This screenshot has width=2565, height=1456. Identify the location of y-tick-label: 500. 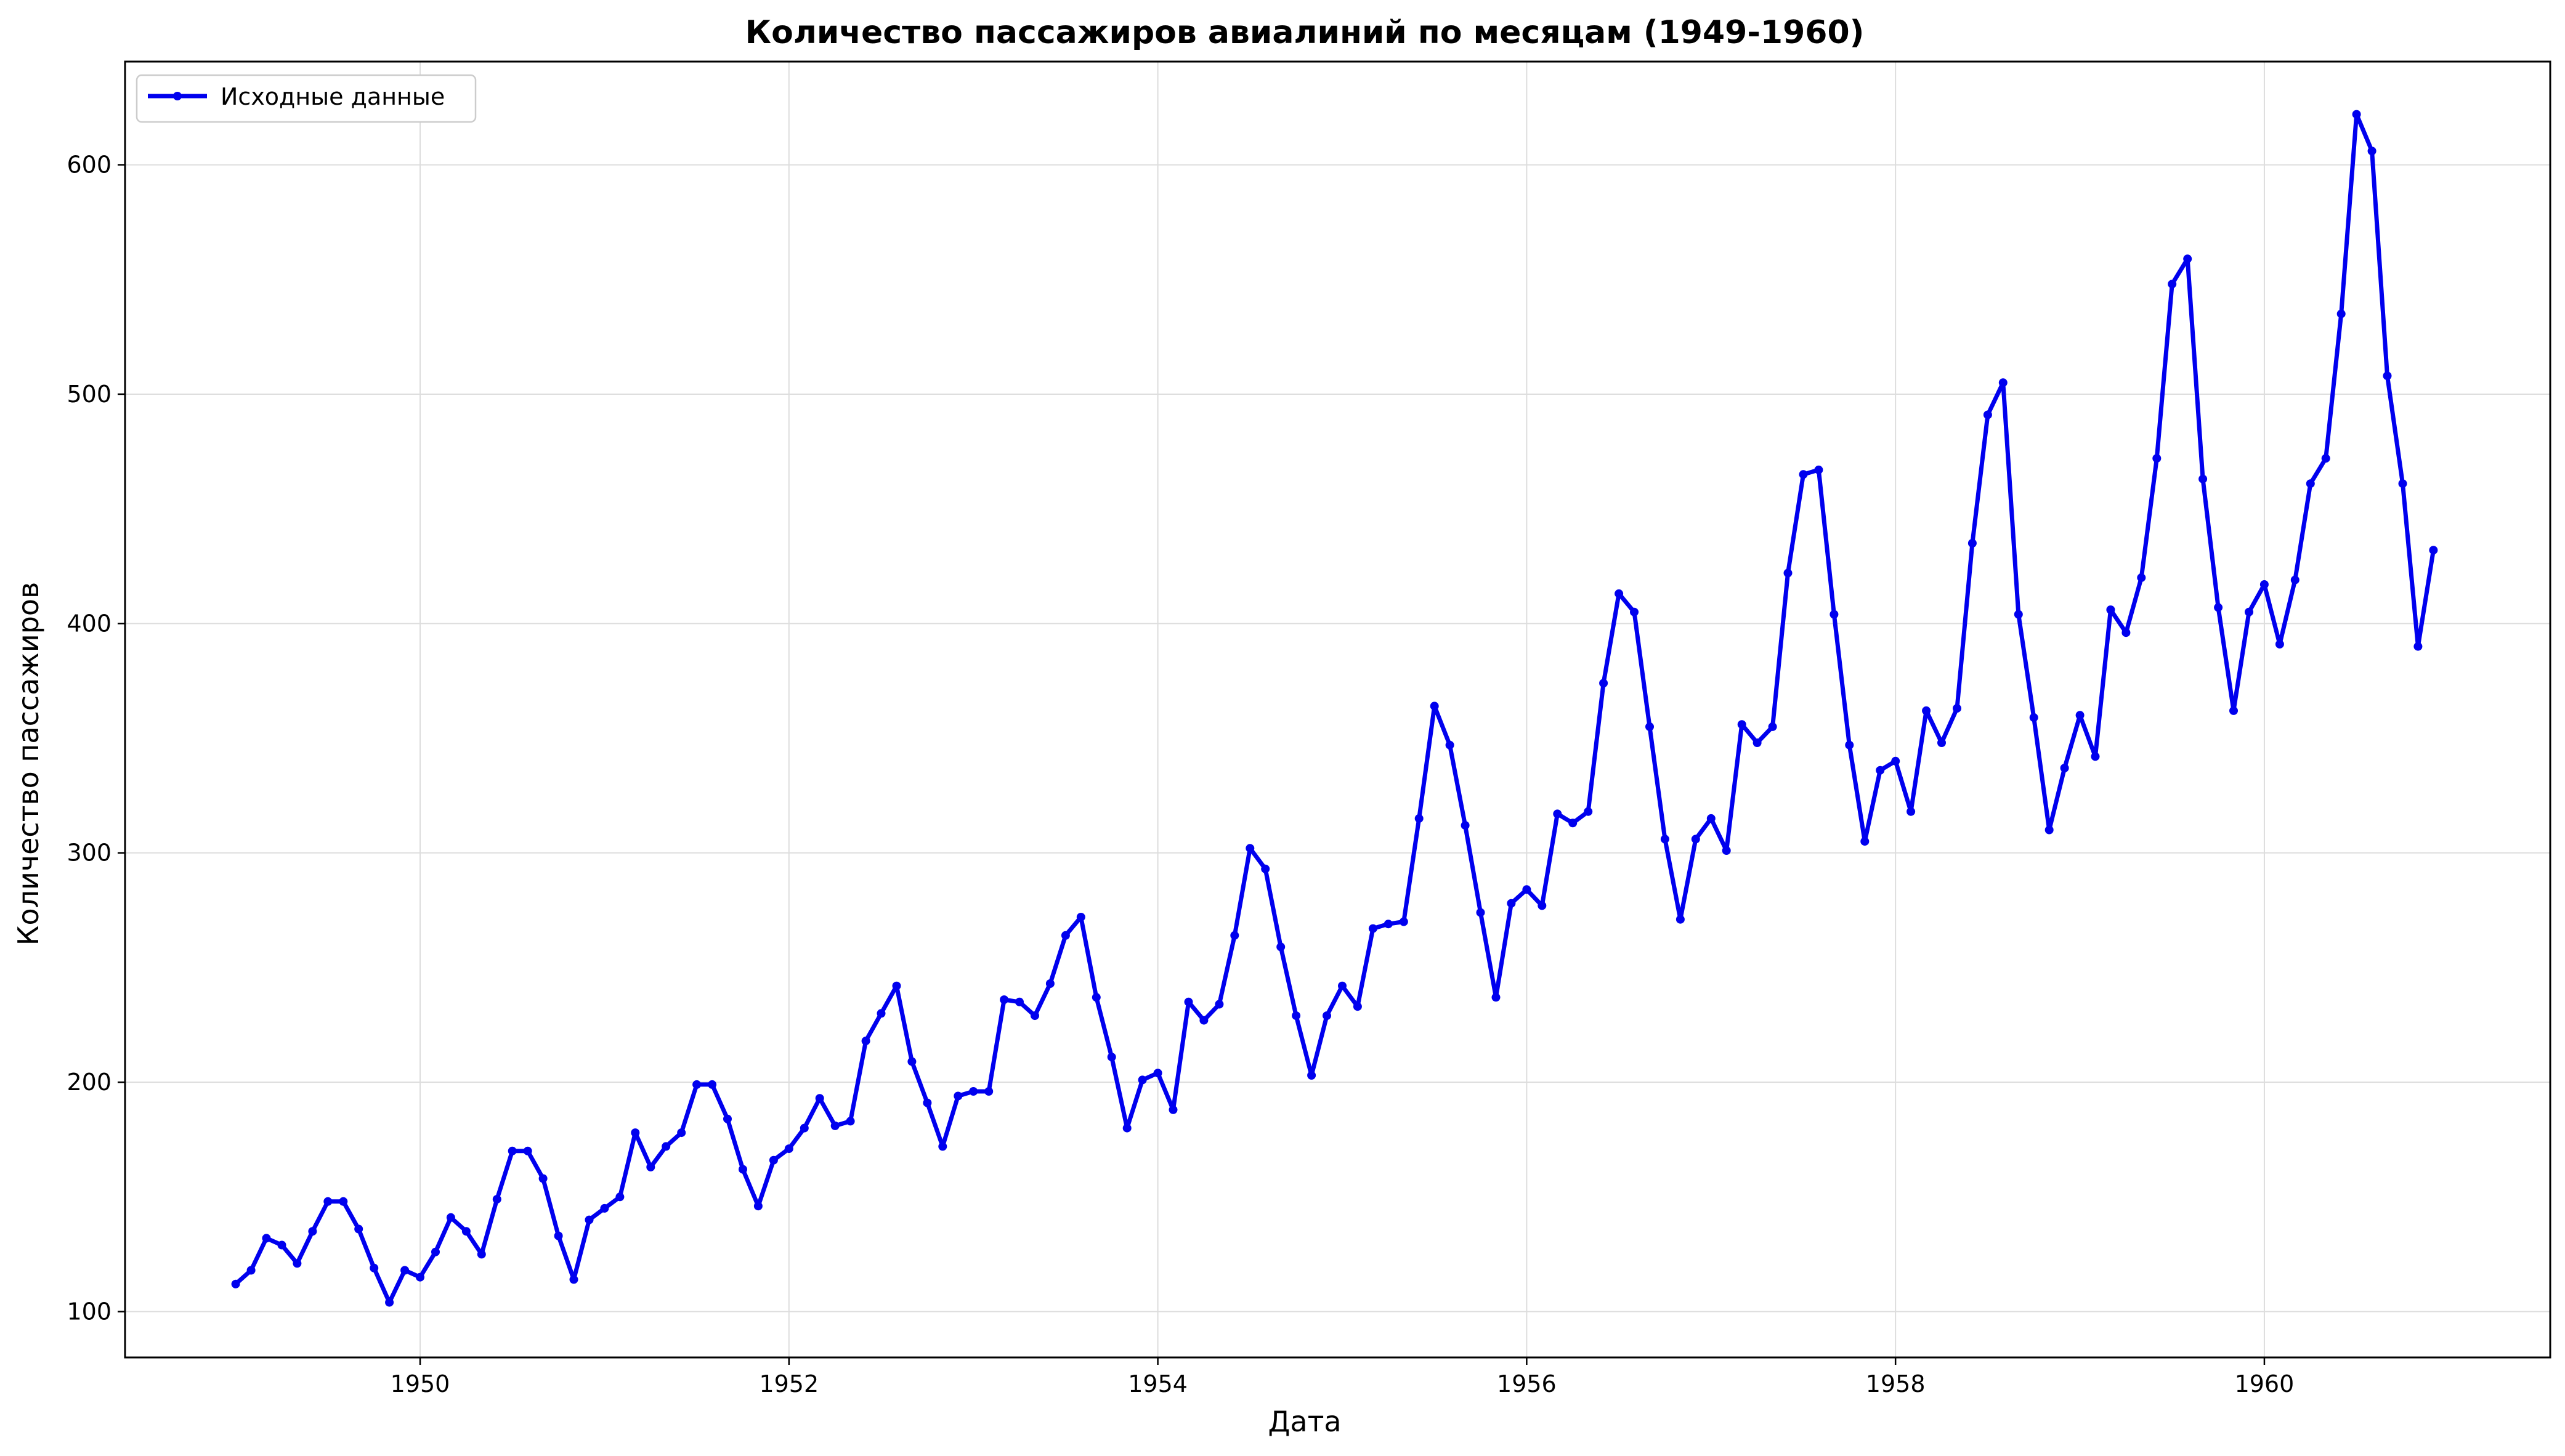
(89, 395).